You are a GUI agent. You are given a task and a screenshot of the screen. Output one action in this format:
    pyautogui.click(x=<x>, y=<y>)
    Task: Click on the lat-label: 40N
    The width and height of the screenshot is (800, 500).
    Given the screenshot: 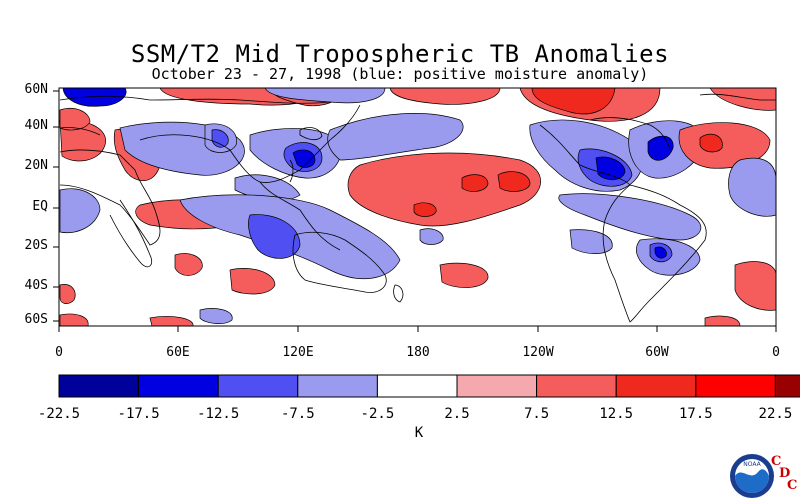 What is the action you would take?
    pyautogui.click(x=36, y=125)
    